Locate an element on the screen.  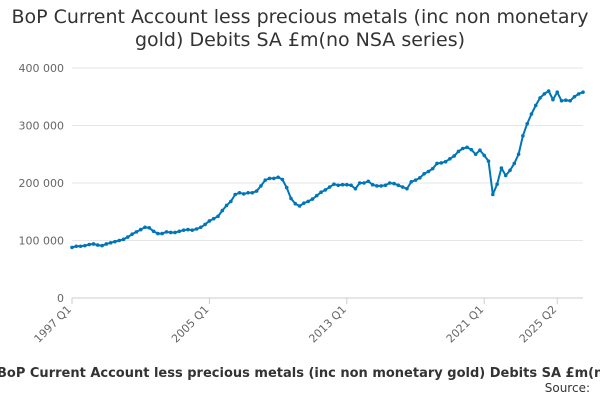
y-tick-label: 400 000 is located at coordinates (42, 68).